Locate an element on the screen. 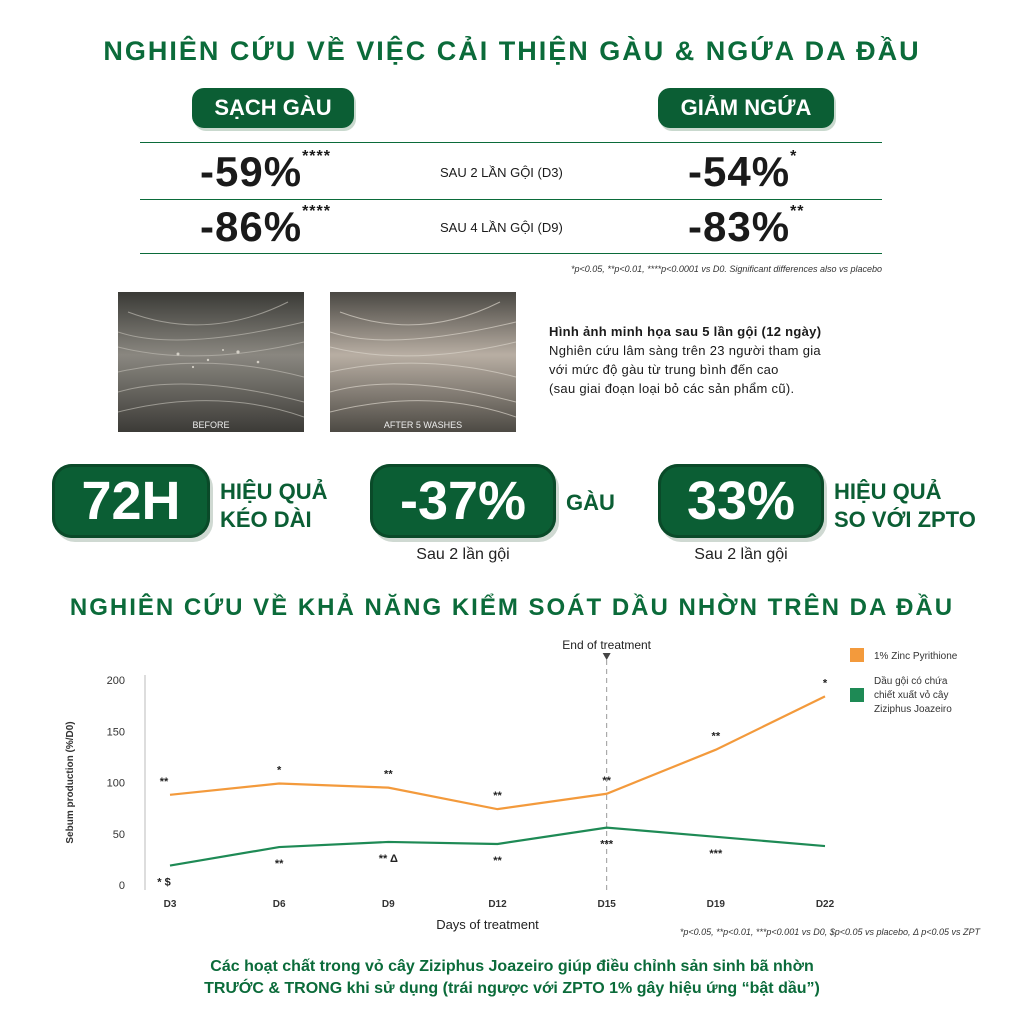 Image resolution: width=1024 pixels, height=1024 pixels. result-row-1-left: -59%**** is located at coordinates (265, 172).